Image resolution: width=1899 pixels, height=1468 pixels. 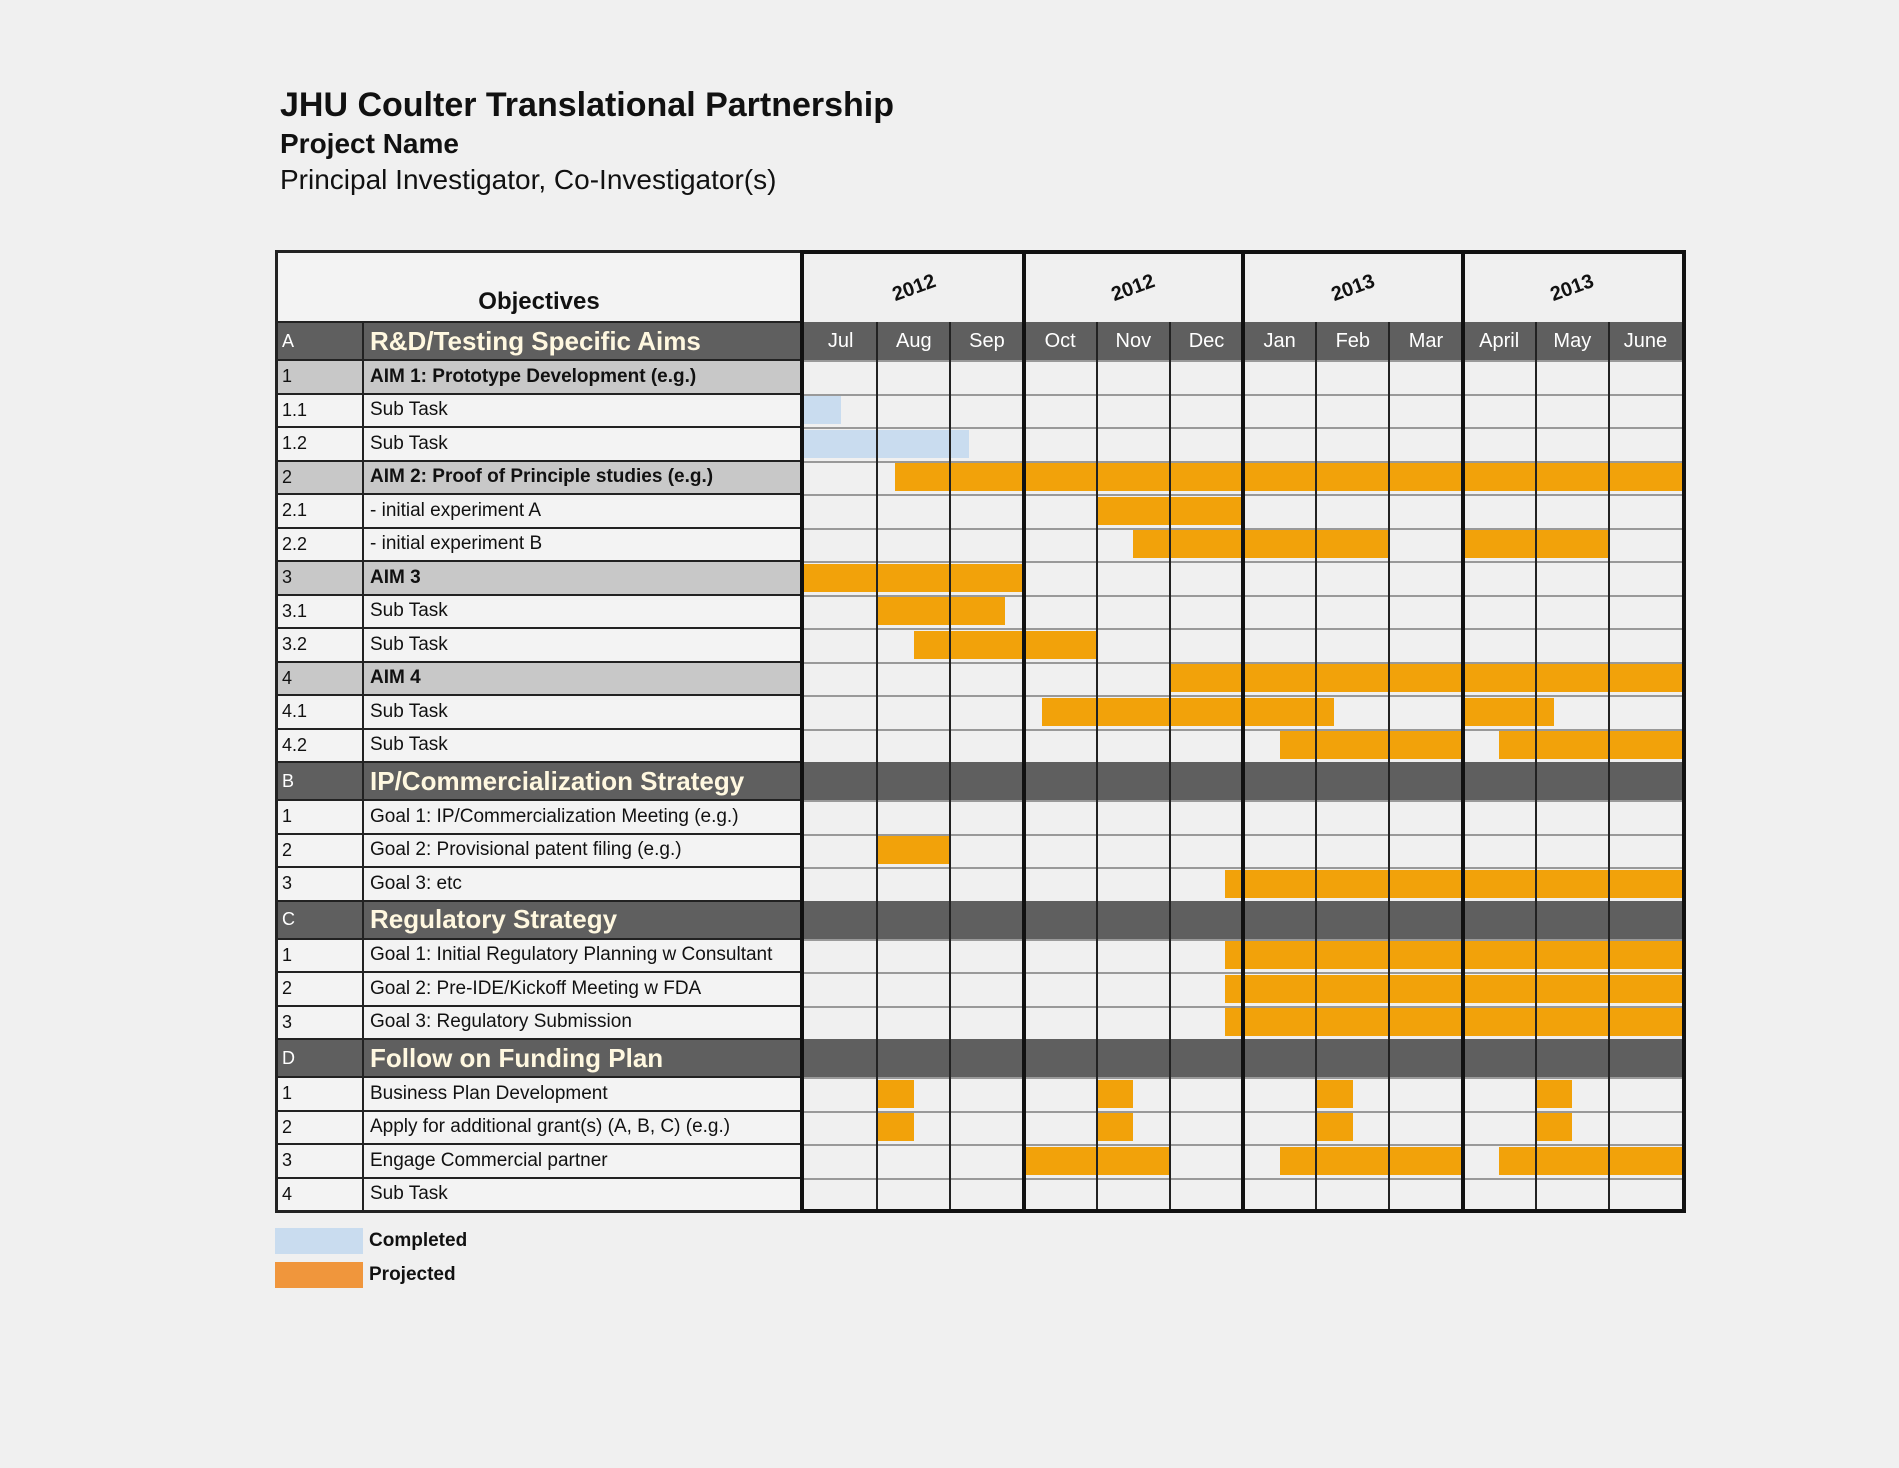 I want to click on row-label: AIM 2: Proof of Principle studies (e.g.), so click(x=542, y=477).